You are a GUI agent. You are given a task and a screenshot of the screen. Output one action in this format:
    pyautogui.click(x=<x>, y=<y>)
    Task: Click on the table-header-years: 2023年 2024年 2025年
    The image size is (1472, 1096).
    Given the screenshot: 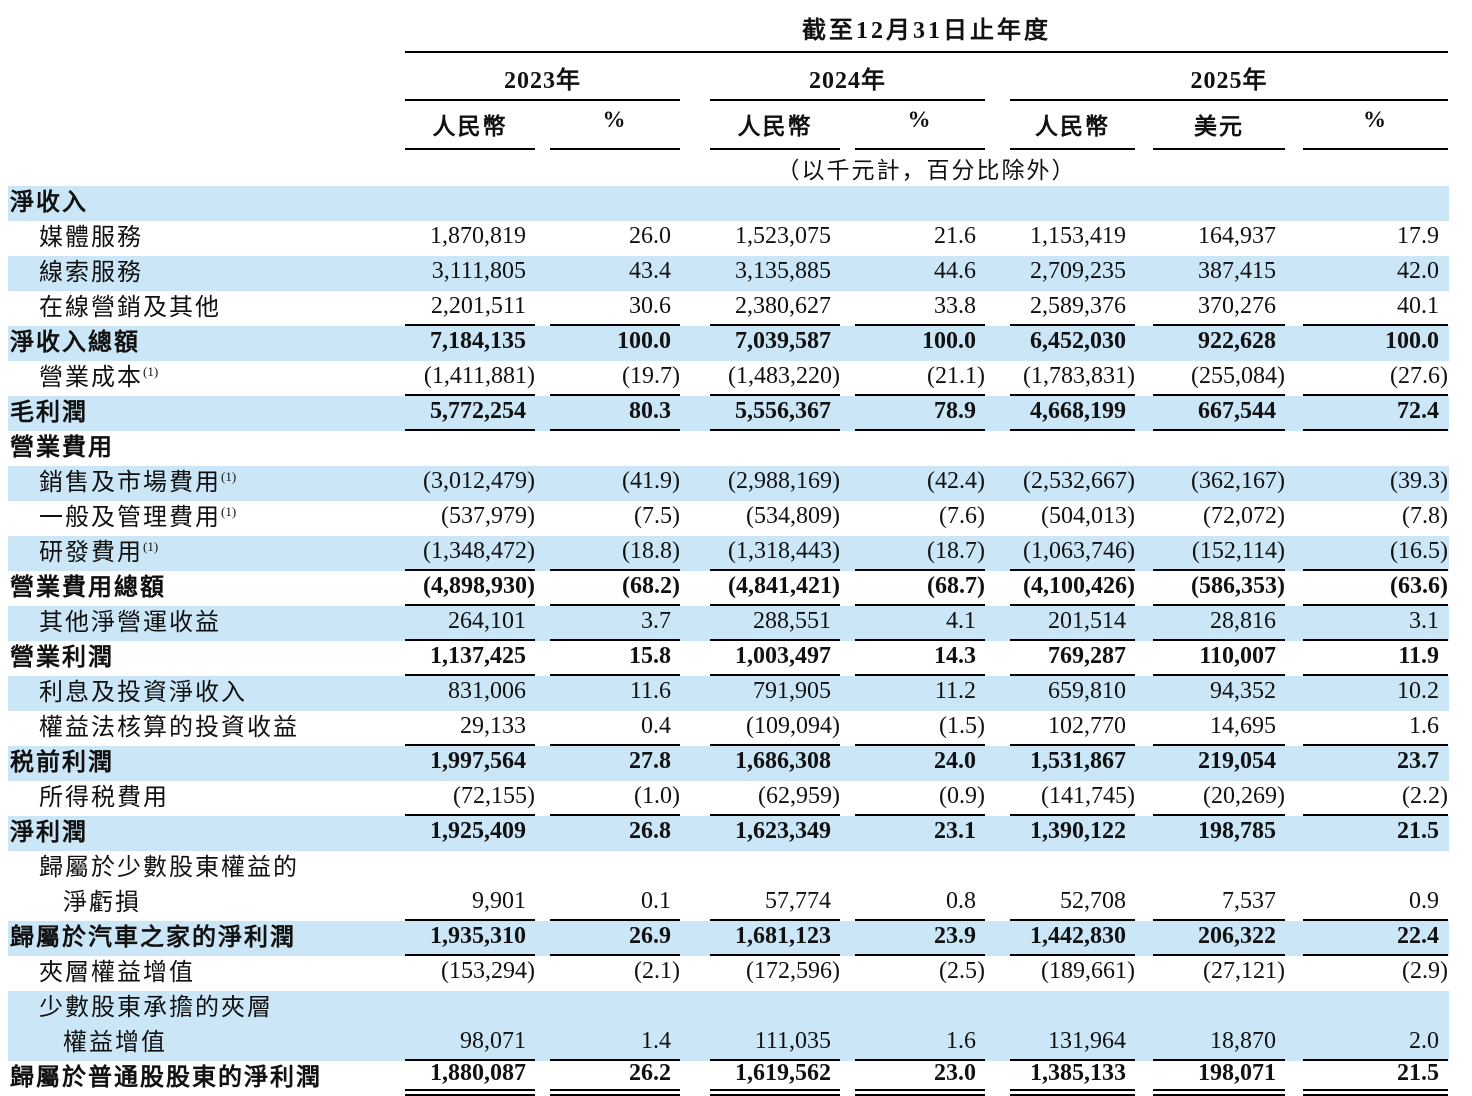 What is the action you would take?
    pyautogui.click(x=728, y=77)
    